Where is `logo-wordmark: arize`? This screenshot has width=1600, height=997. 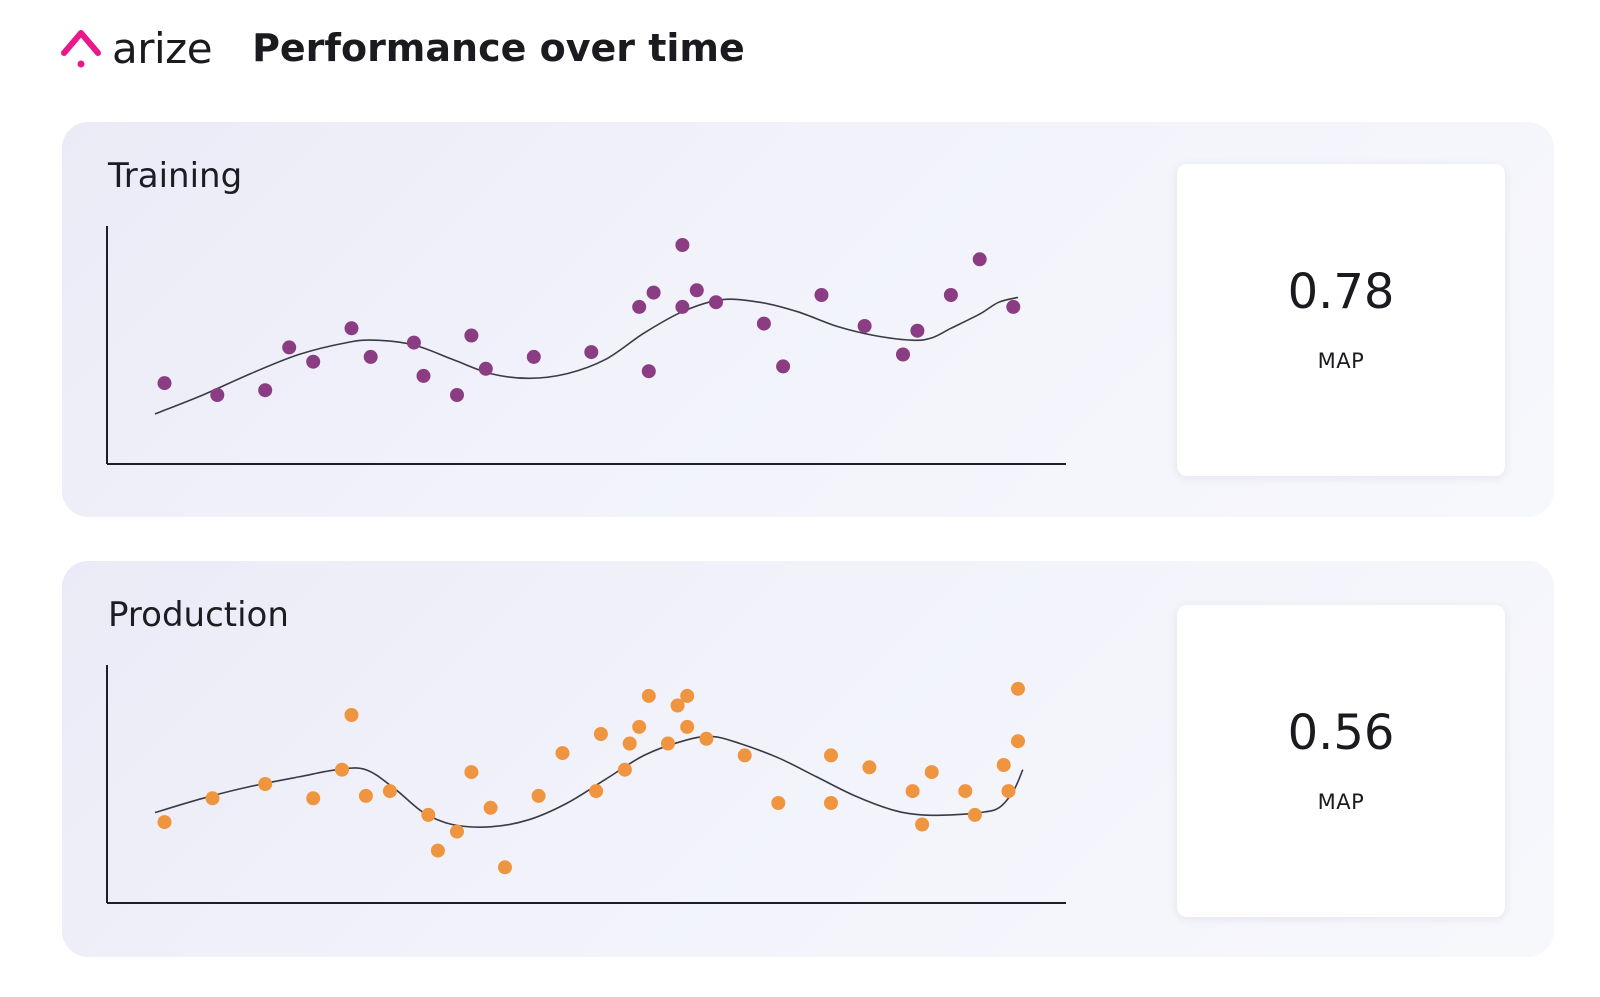
logo-wordmark: arize is located at coordinates (162, 48).